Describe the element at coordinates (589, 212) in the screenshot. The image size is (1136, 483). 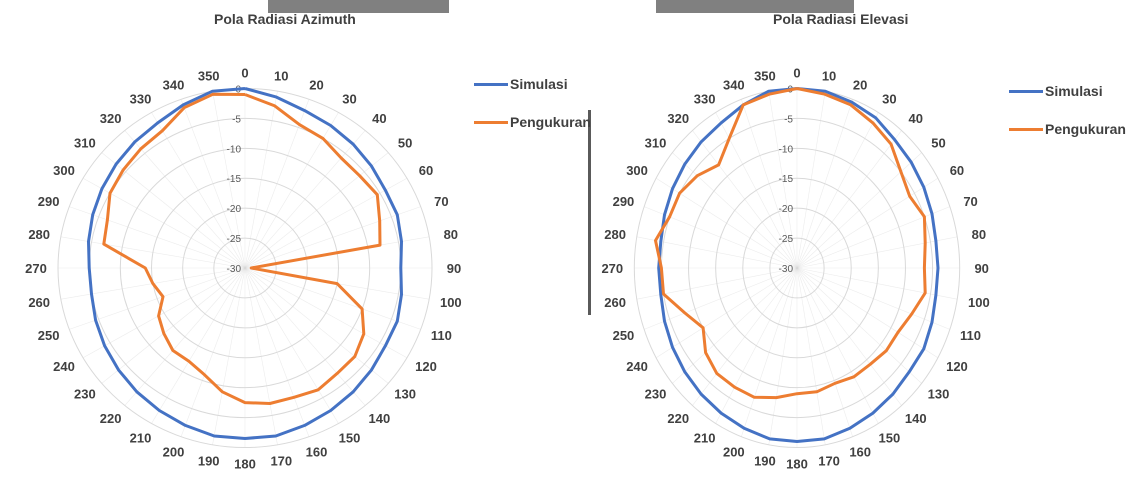
I see `vertical-divider-bar` at that location.